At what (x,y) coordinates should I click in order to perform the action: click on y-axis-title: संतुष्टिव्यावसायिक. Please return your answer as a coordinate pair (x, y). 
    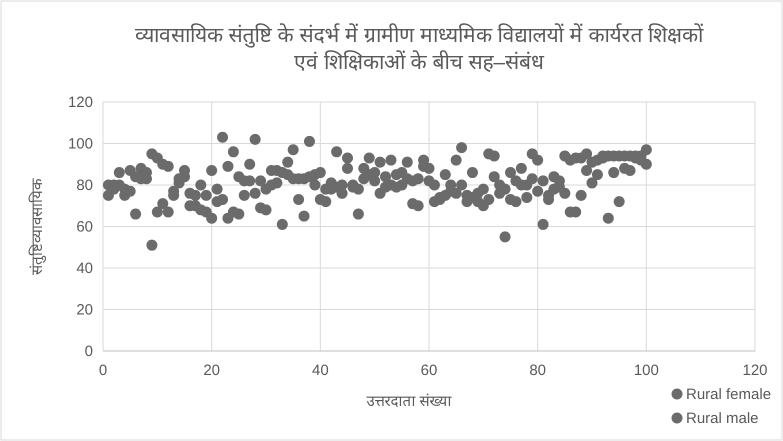
    Looking at the image, I should click on (37, 226).